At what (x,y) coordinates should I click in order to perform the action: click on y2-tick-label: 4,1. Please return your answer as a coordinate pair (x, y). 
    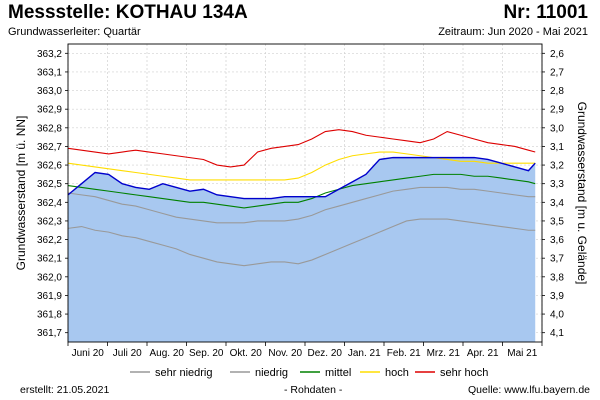
    Looking at the image, I should click on (557, 333).